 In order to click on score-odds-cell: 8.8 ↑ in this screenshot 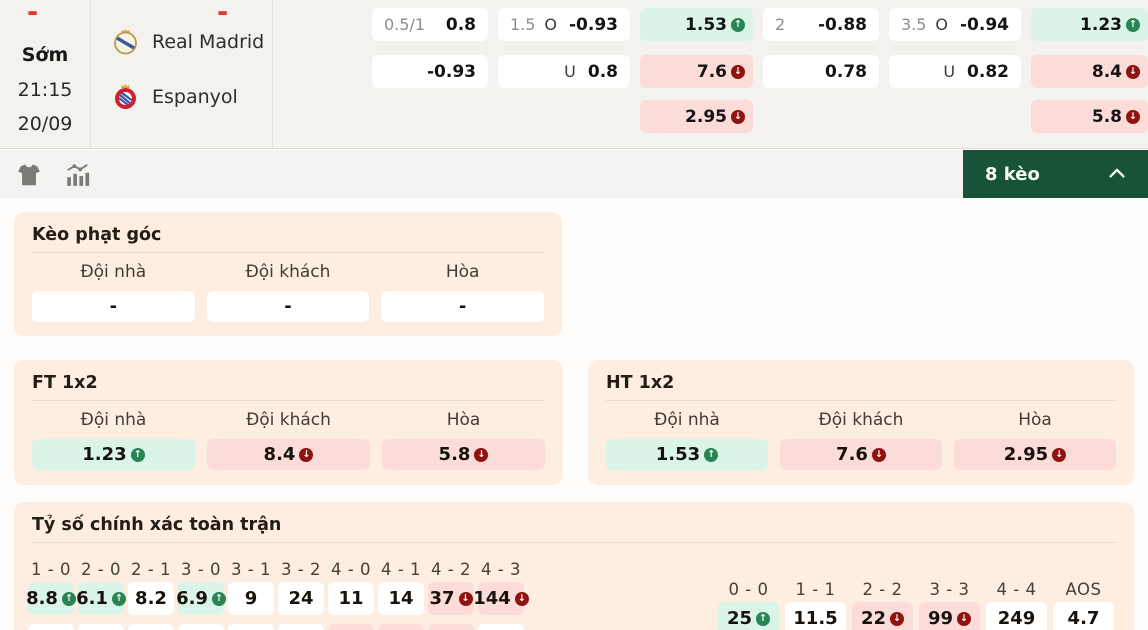, I will do `click(51, 598)`.